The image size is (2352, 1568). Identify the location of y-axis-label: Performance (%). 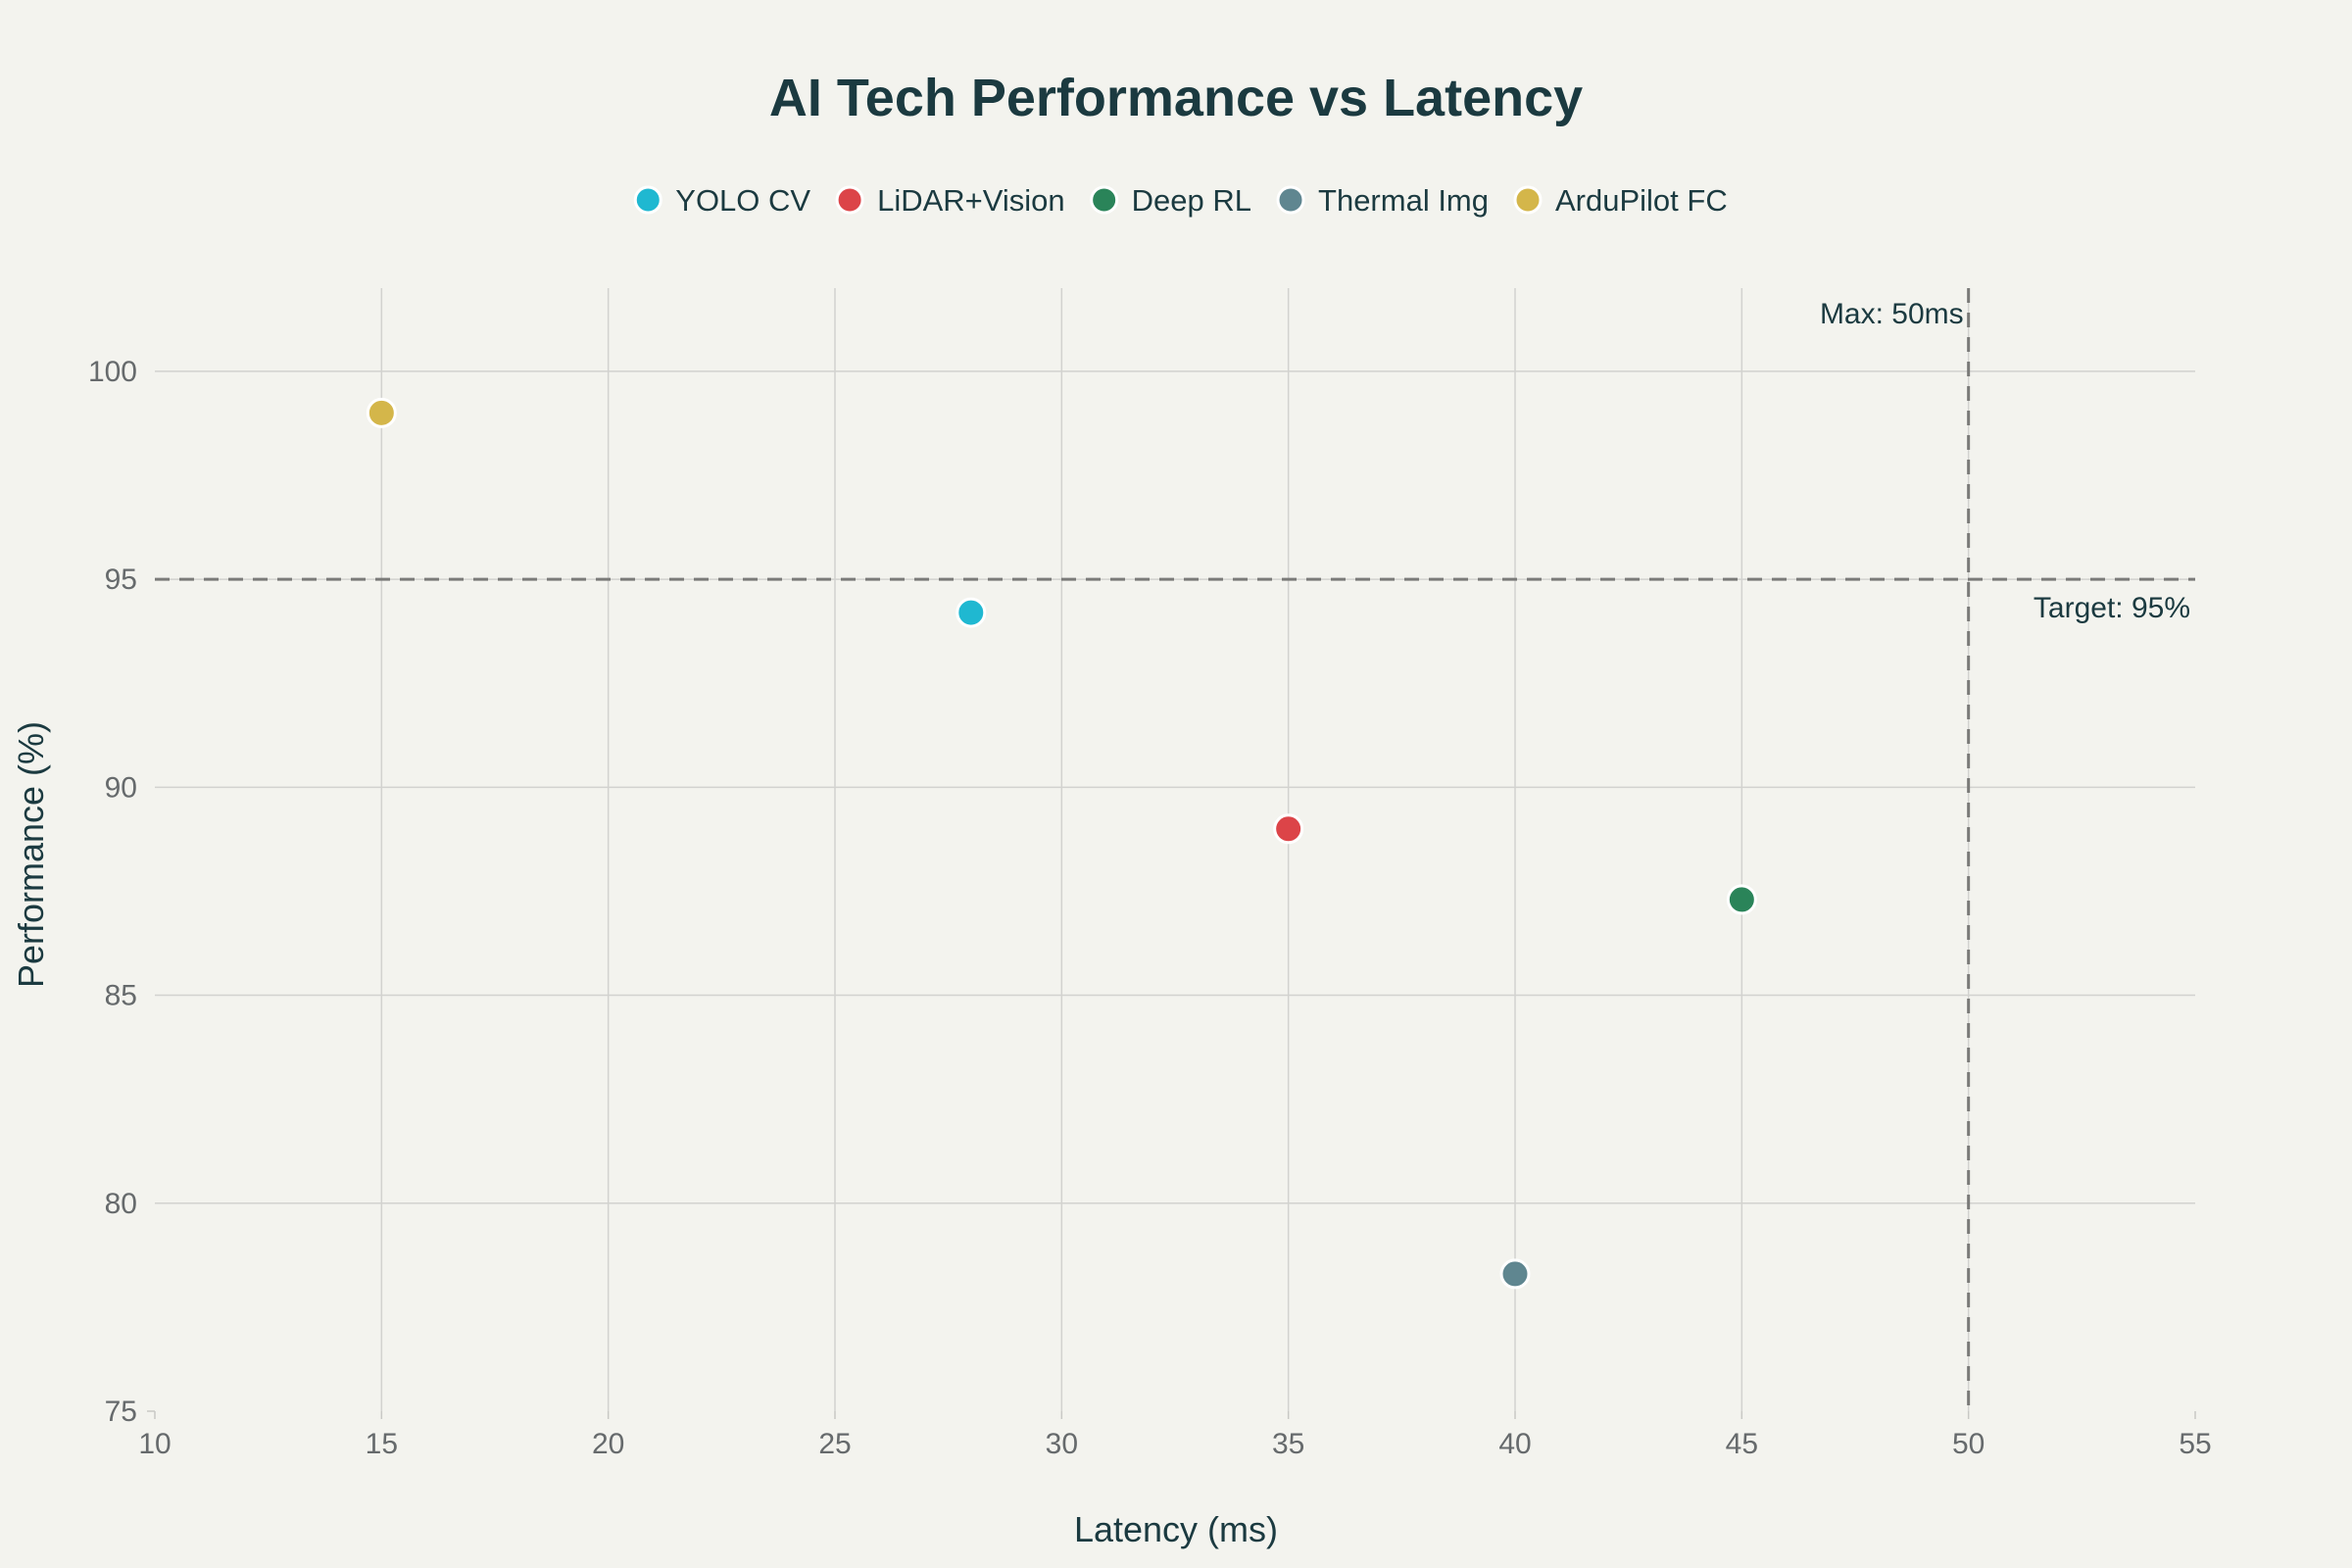
(31, 854).